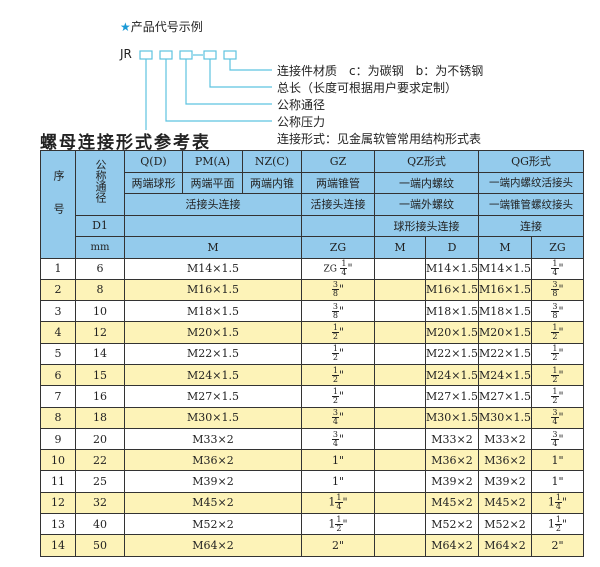  Describe the element at coordinates (213, 396) in the screenshot. I see `cell-m: M27×1.5` at that location.